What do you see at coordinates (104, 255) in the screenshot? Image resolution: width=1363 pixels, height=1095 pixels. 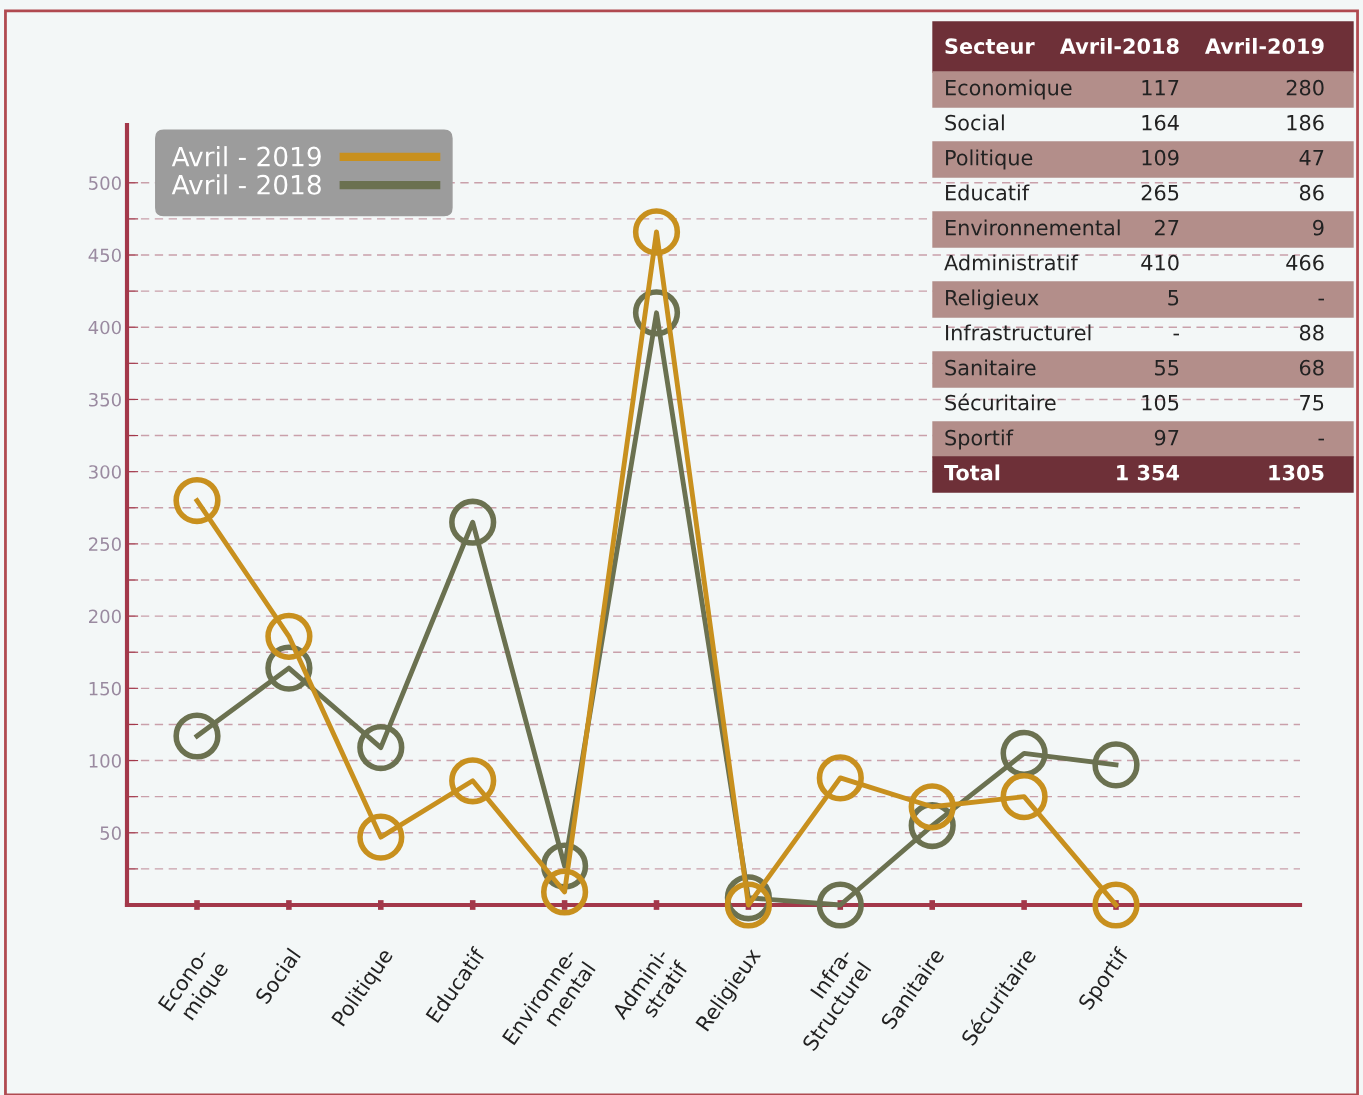 I see `y-tick-label: 450` at bounding box center [104, 255].